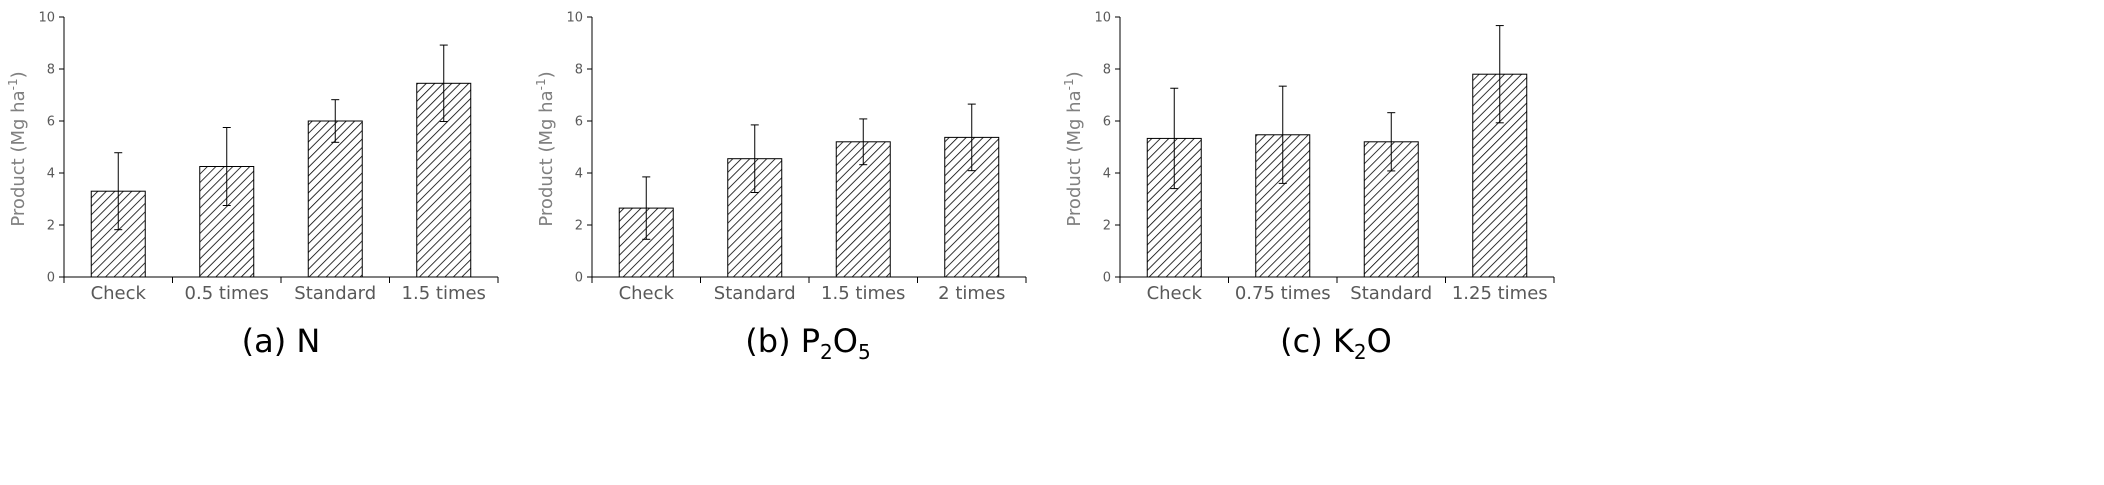  Describe the element at coordinates (1500, 293) in the screenshot. I see `x-tick-label: 1.25 times` at that location.